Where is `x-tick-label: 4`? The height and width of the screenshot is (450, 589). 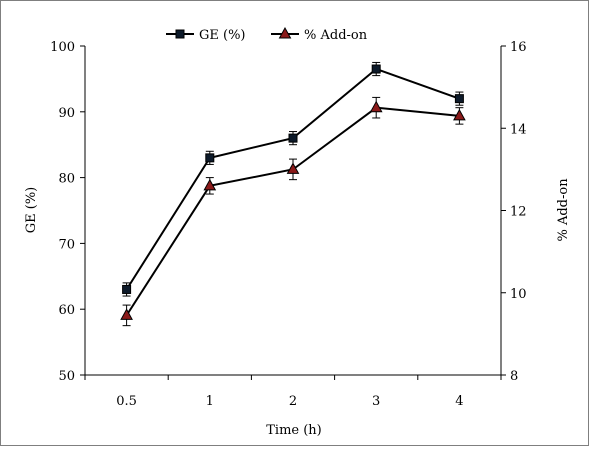 x-tick-label: 4 is located at coordinates (459, 401).